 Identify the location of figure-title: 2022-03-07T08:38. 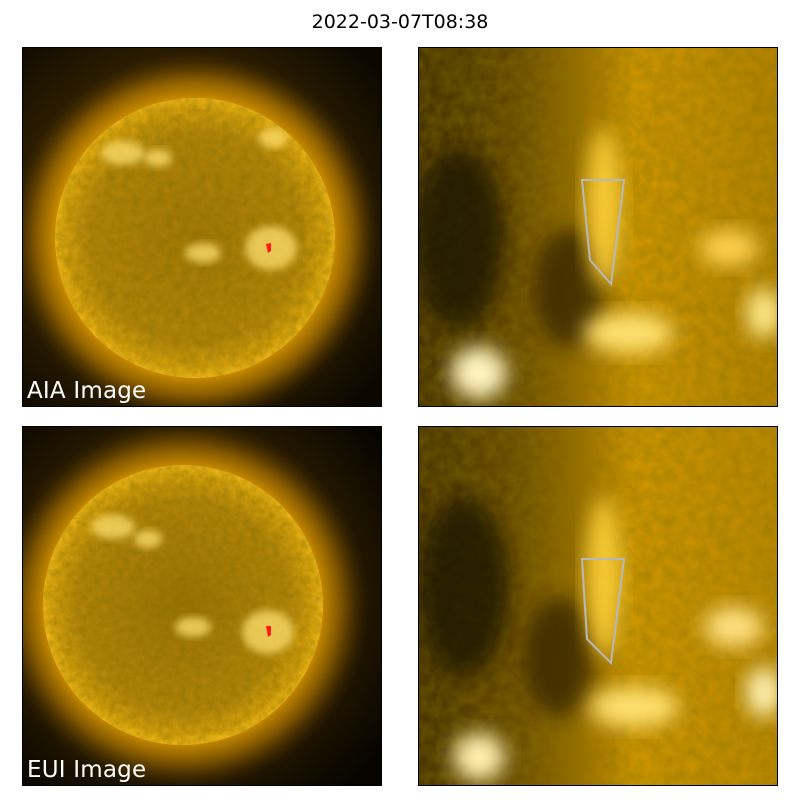
(400, 22).